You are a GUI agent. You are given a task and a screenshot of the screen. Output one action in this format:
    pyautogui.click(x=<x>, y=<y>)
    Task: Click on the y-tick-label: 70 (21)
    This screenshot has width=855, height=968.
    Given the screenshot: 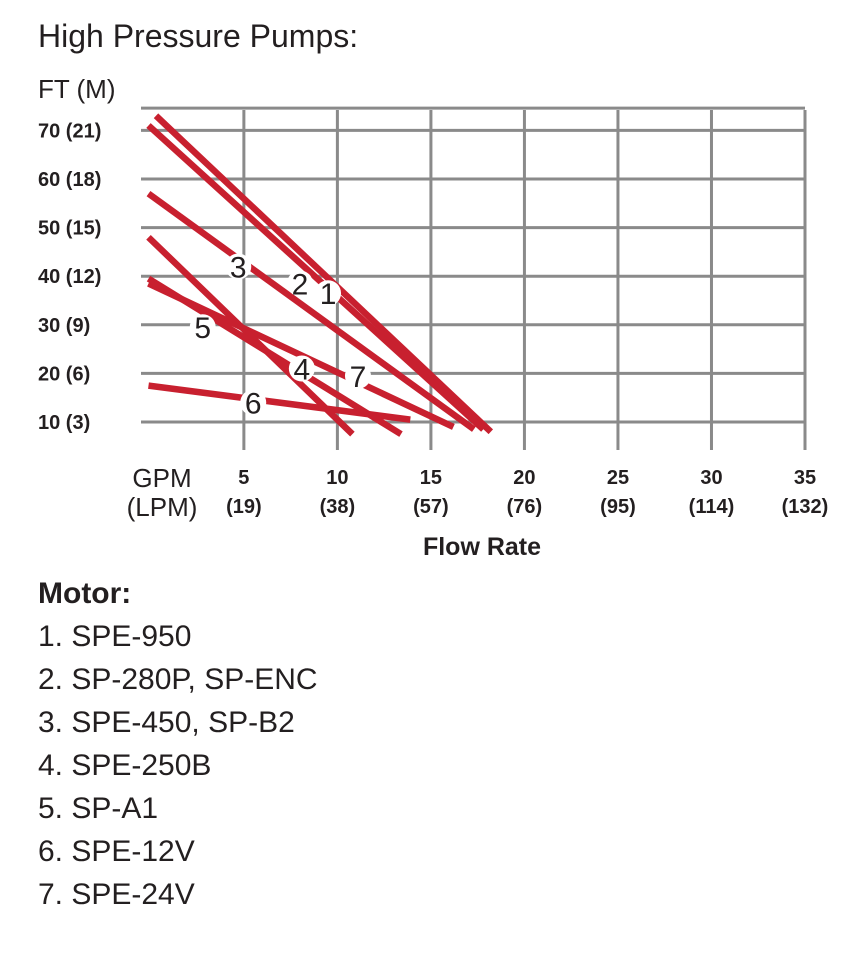 What is the action you would take?
    pyautogui.click(x=69, y=131)
    